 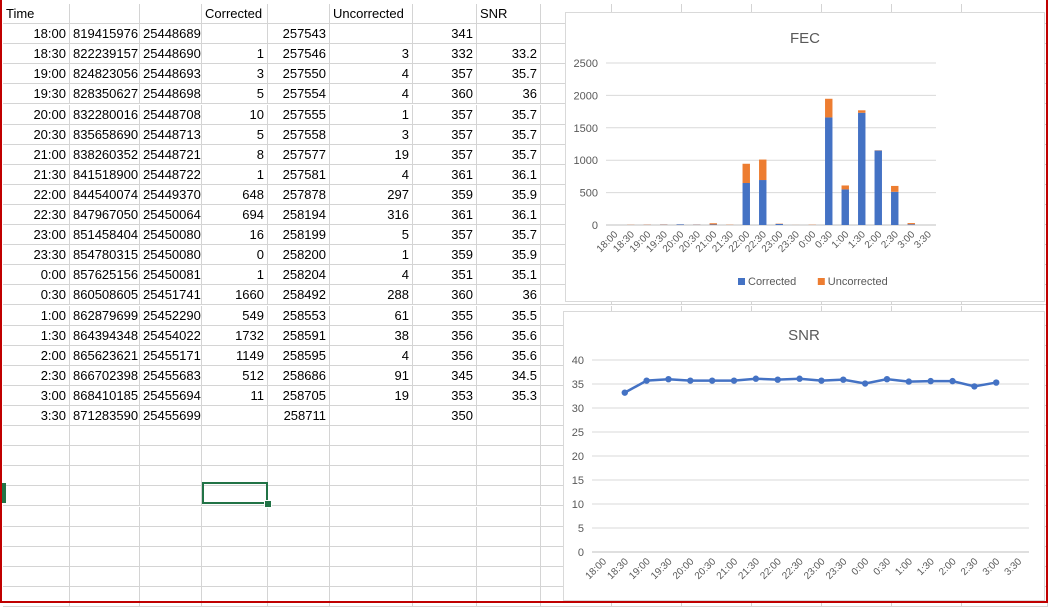 What do you see at coordinates (445, 356) in the screenshot?
I see `value-cell: 356` at bounding box center [445, 356].